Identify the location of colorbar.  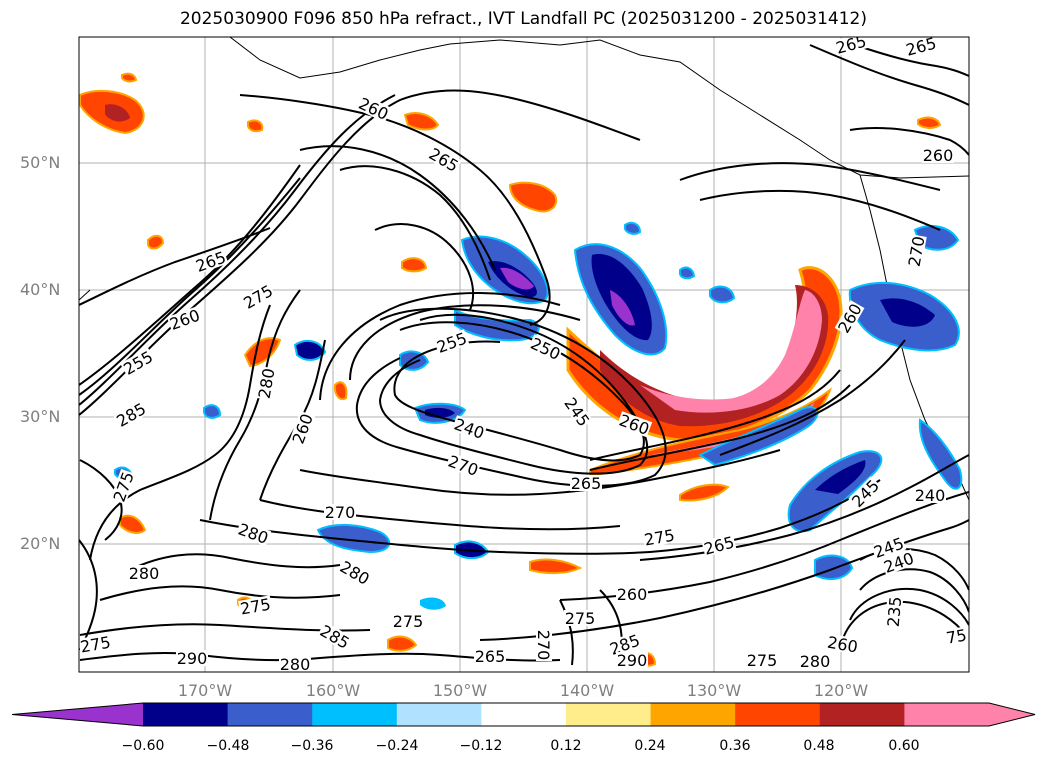
(523, 714).